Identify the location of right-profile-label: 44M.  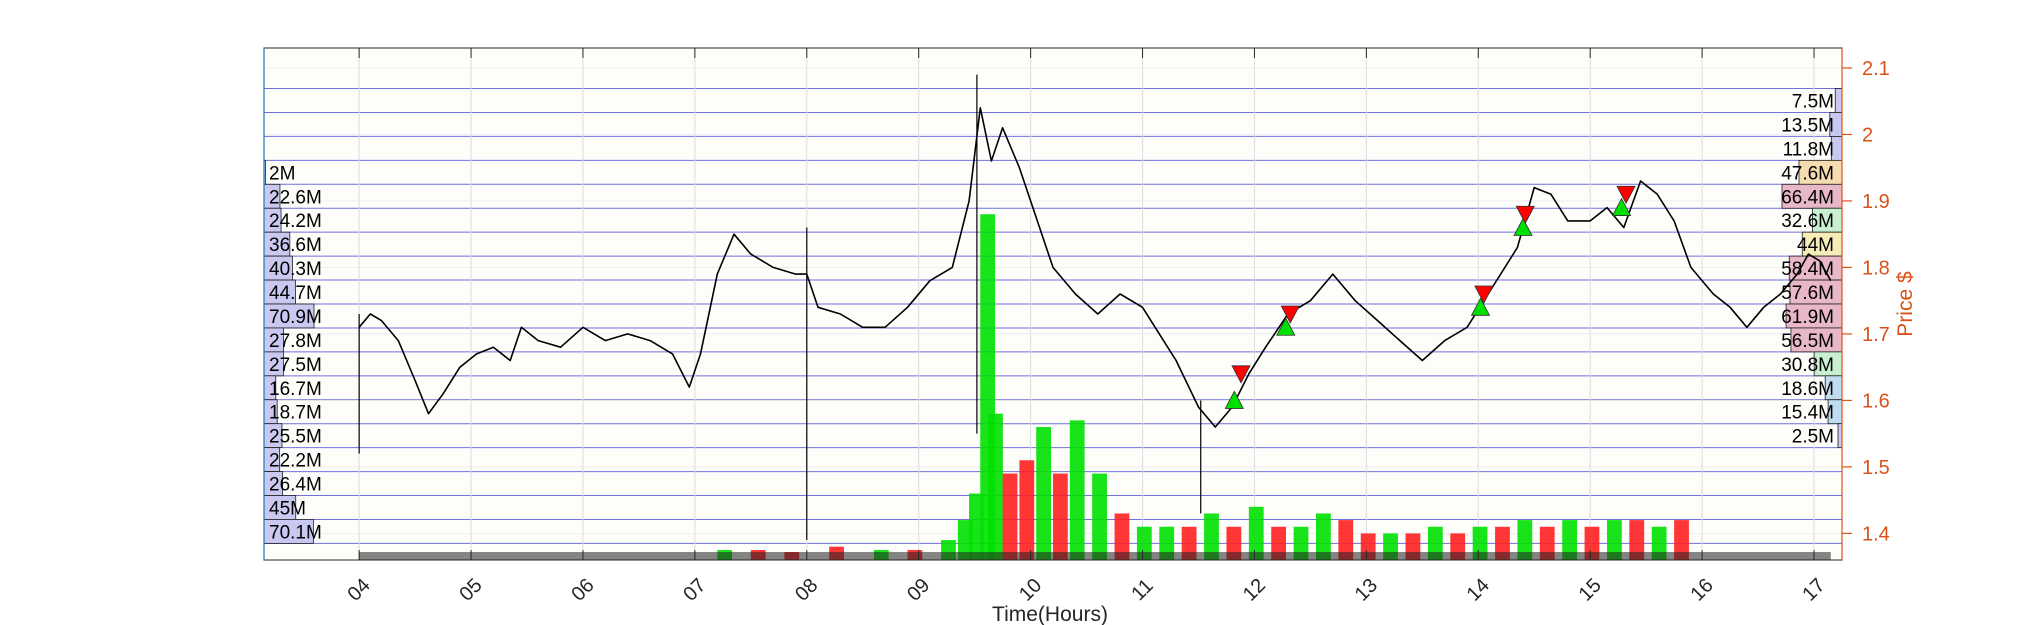
(1815, 245).